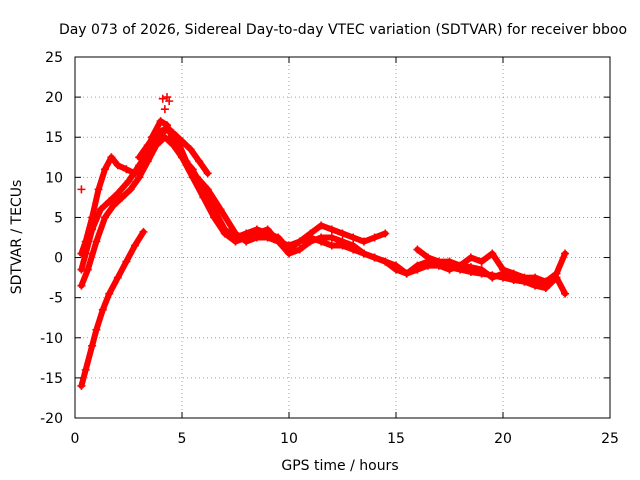 Image resolution: width=640 pixels, height=480 pixels. I want to click on y-tick-label: 10, so click(54, 178).